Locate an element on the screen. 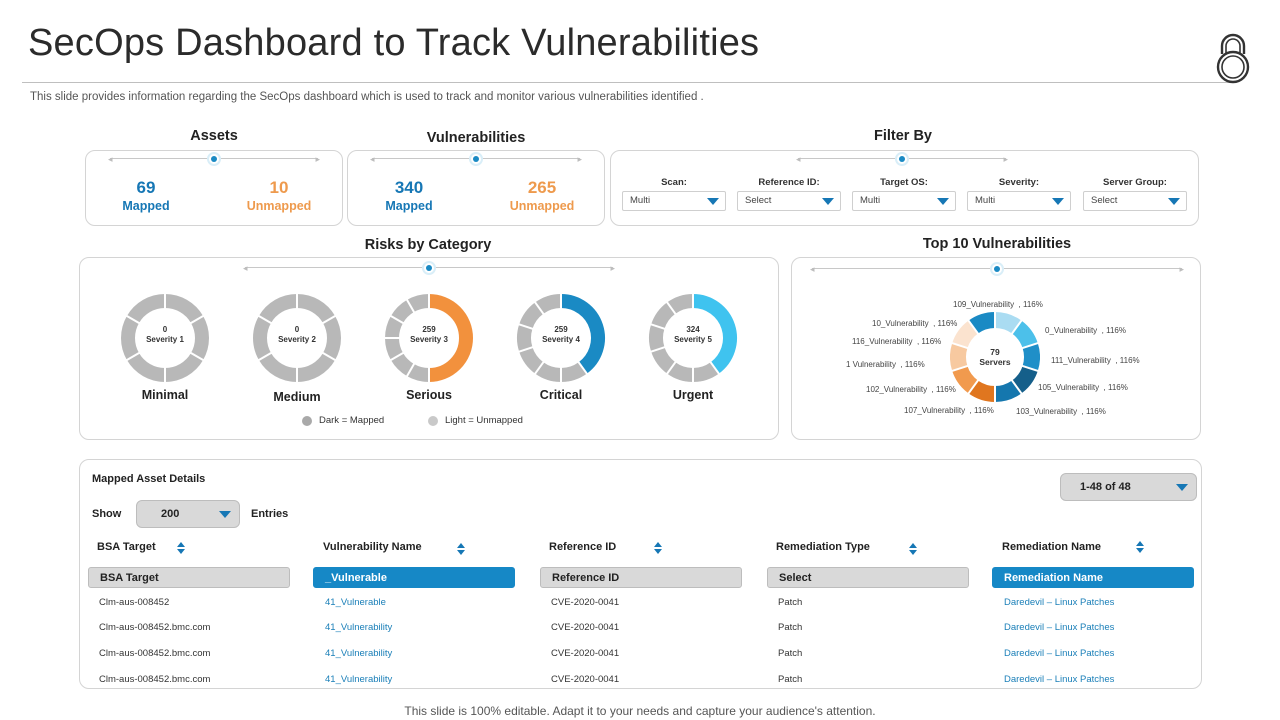 Image resolution: width=1280 pixels, height=720 pixels. donut-severity: Severity 5 is located at coordinates (693, 339).